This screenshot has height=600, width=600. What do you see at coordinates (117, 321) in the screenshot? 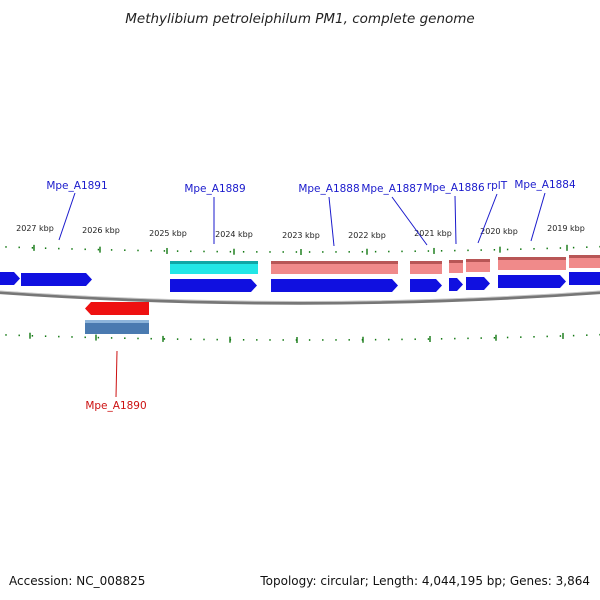
I see `feature-bar-steel-edge` at bounding box center [117, 321].